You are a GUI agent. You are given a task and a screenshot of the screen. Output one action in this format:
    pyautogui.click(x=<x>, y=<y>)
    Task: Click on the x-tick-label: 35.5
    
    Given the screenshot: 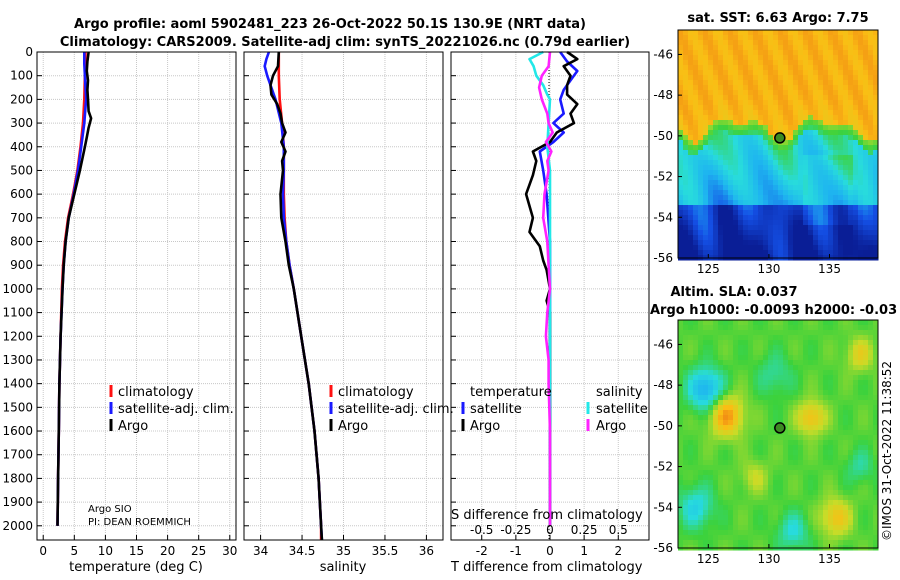 What is the action you would take?
    pyautogui.click(x=385, y=551)
    